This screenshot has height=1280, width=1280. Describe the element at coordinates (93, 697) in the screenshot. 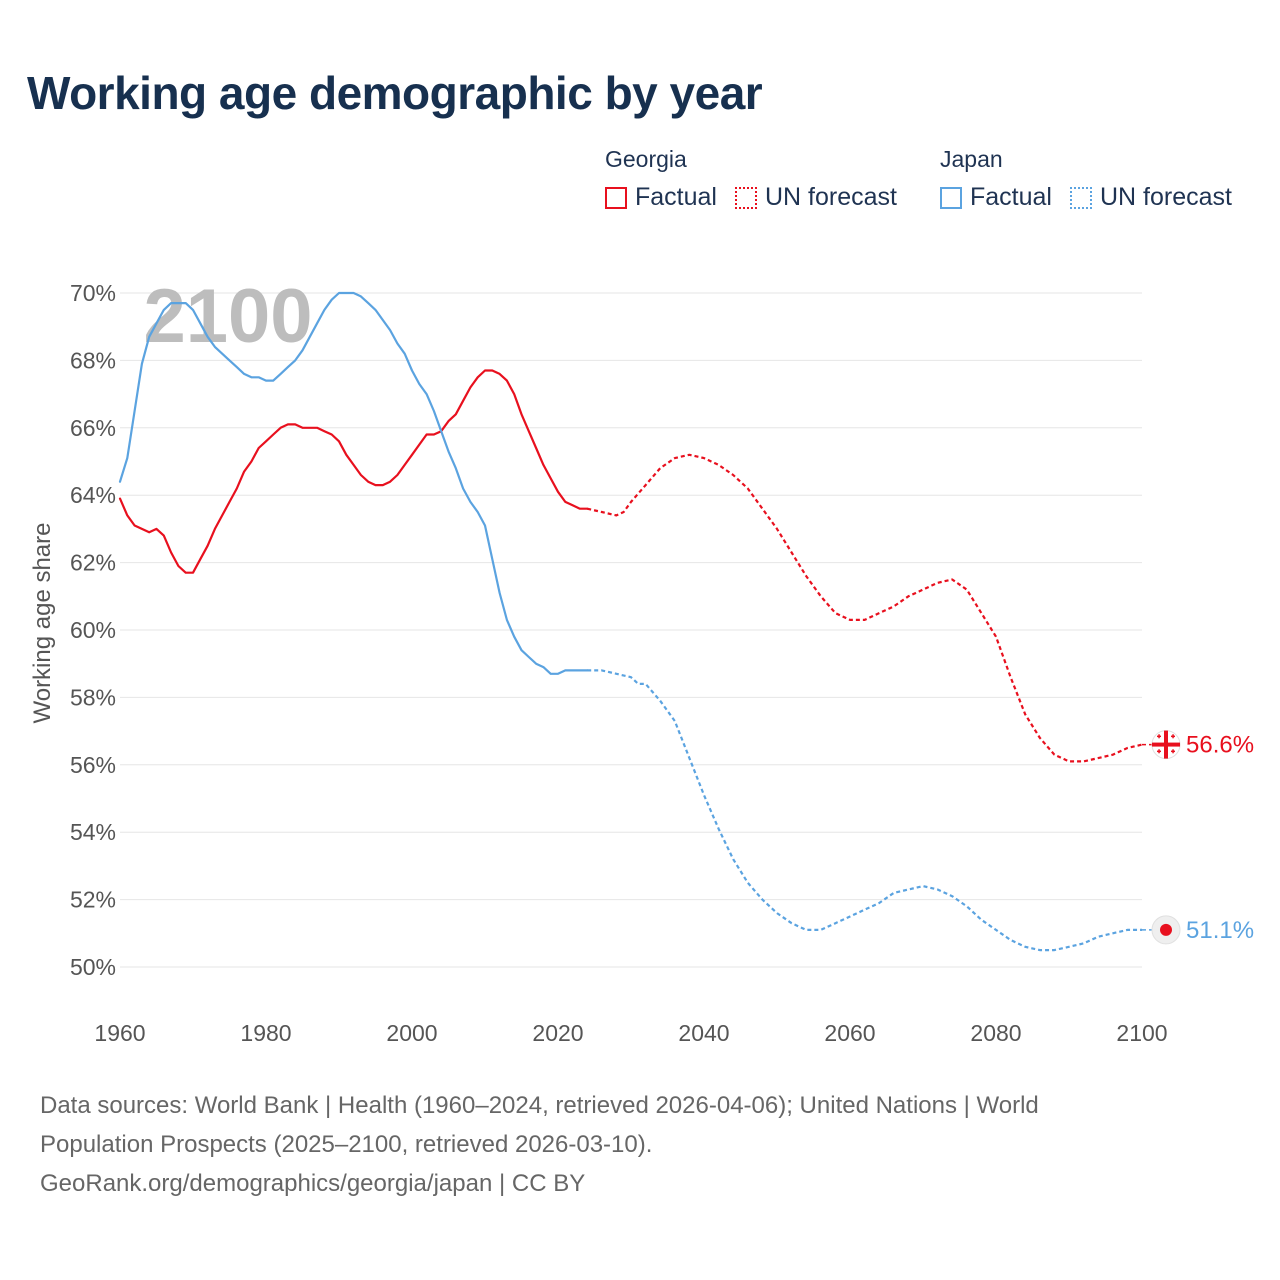

I see `y-tick-label: 58%` at that location.